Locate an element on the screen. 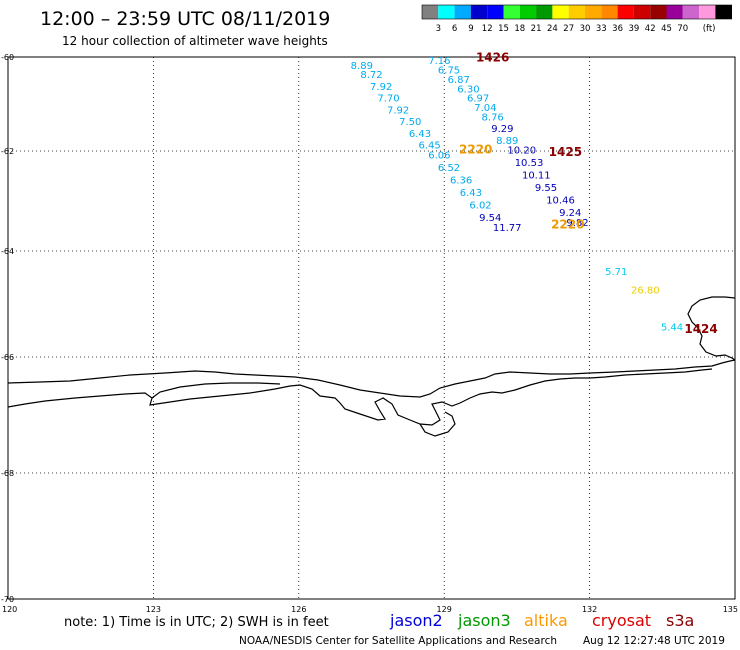 This screenshot has width=740, height=650. wave-height-value: 7.50 is located at coordinates (410, 122).